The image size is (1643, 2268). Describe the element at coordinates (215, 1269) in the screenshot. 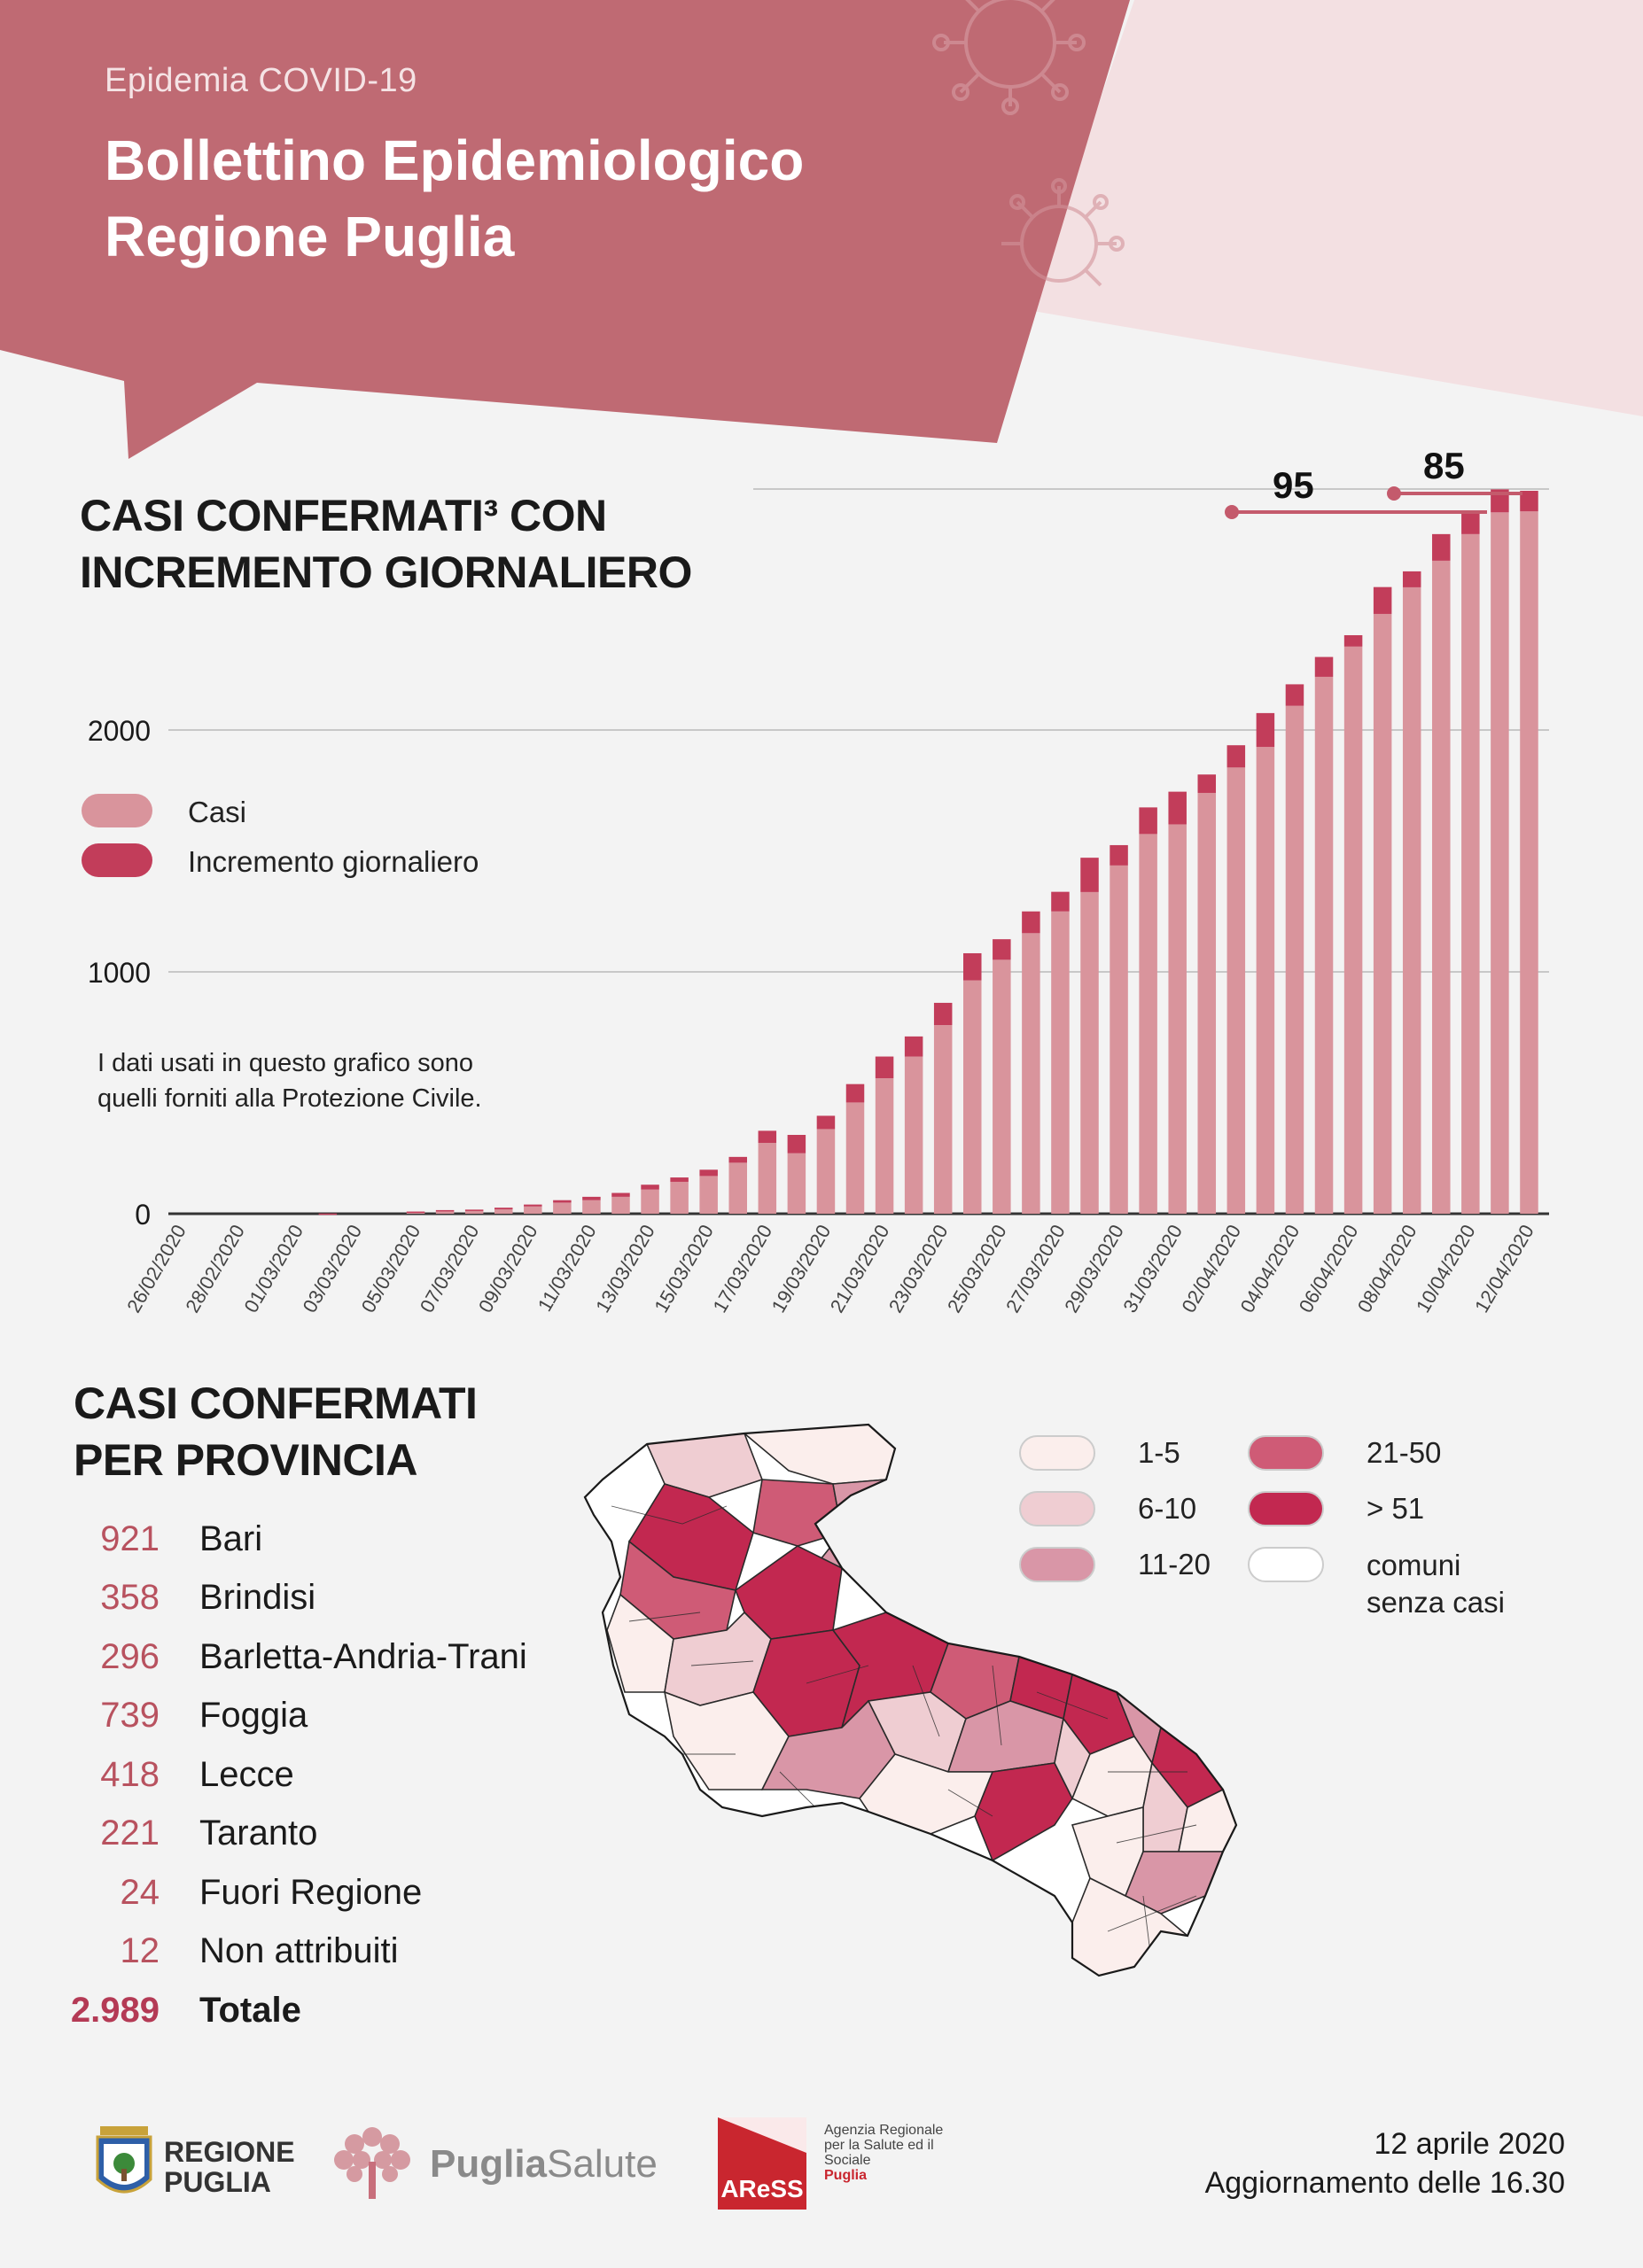

I see `x-tick-label: 28/02/2020` at that location.